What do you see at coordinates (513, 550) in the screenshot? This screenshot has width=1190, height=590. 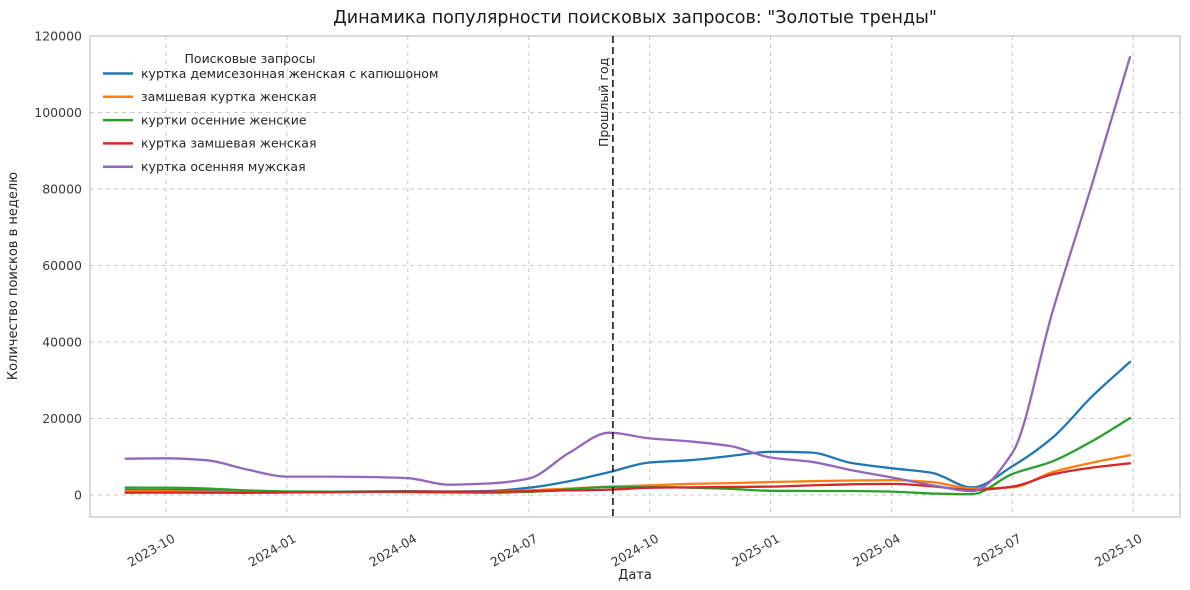 I see `x-tick-label: 2024-07` at bounding box center [513, 550].